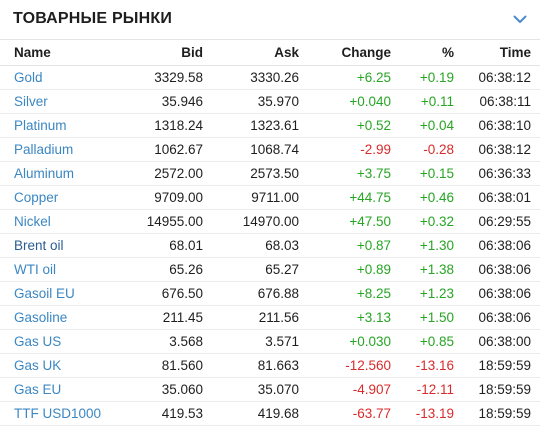 The image size is (540, 432). Describe the element at coordinates (156, 197) in the screenshot. I see `bid-value: 9709.00` at that location.